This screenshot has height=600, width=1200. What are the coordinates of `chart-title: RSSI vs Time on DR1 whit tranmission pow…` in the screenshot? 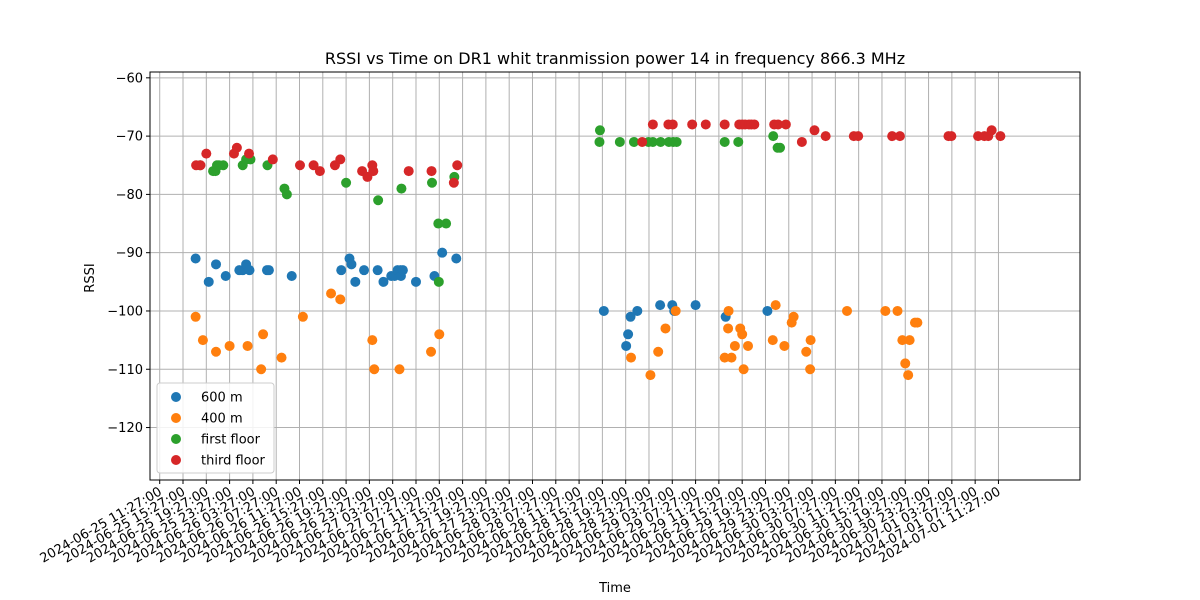 It's located at (615, 58).